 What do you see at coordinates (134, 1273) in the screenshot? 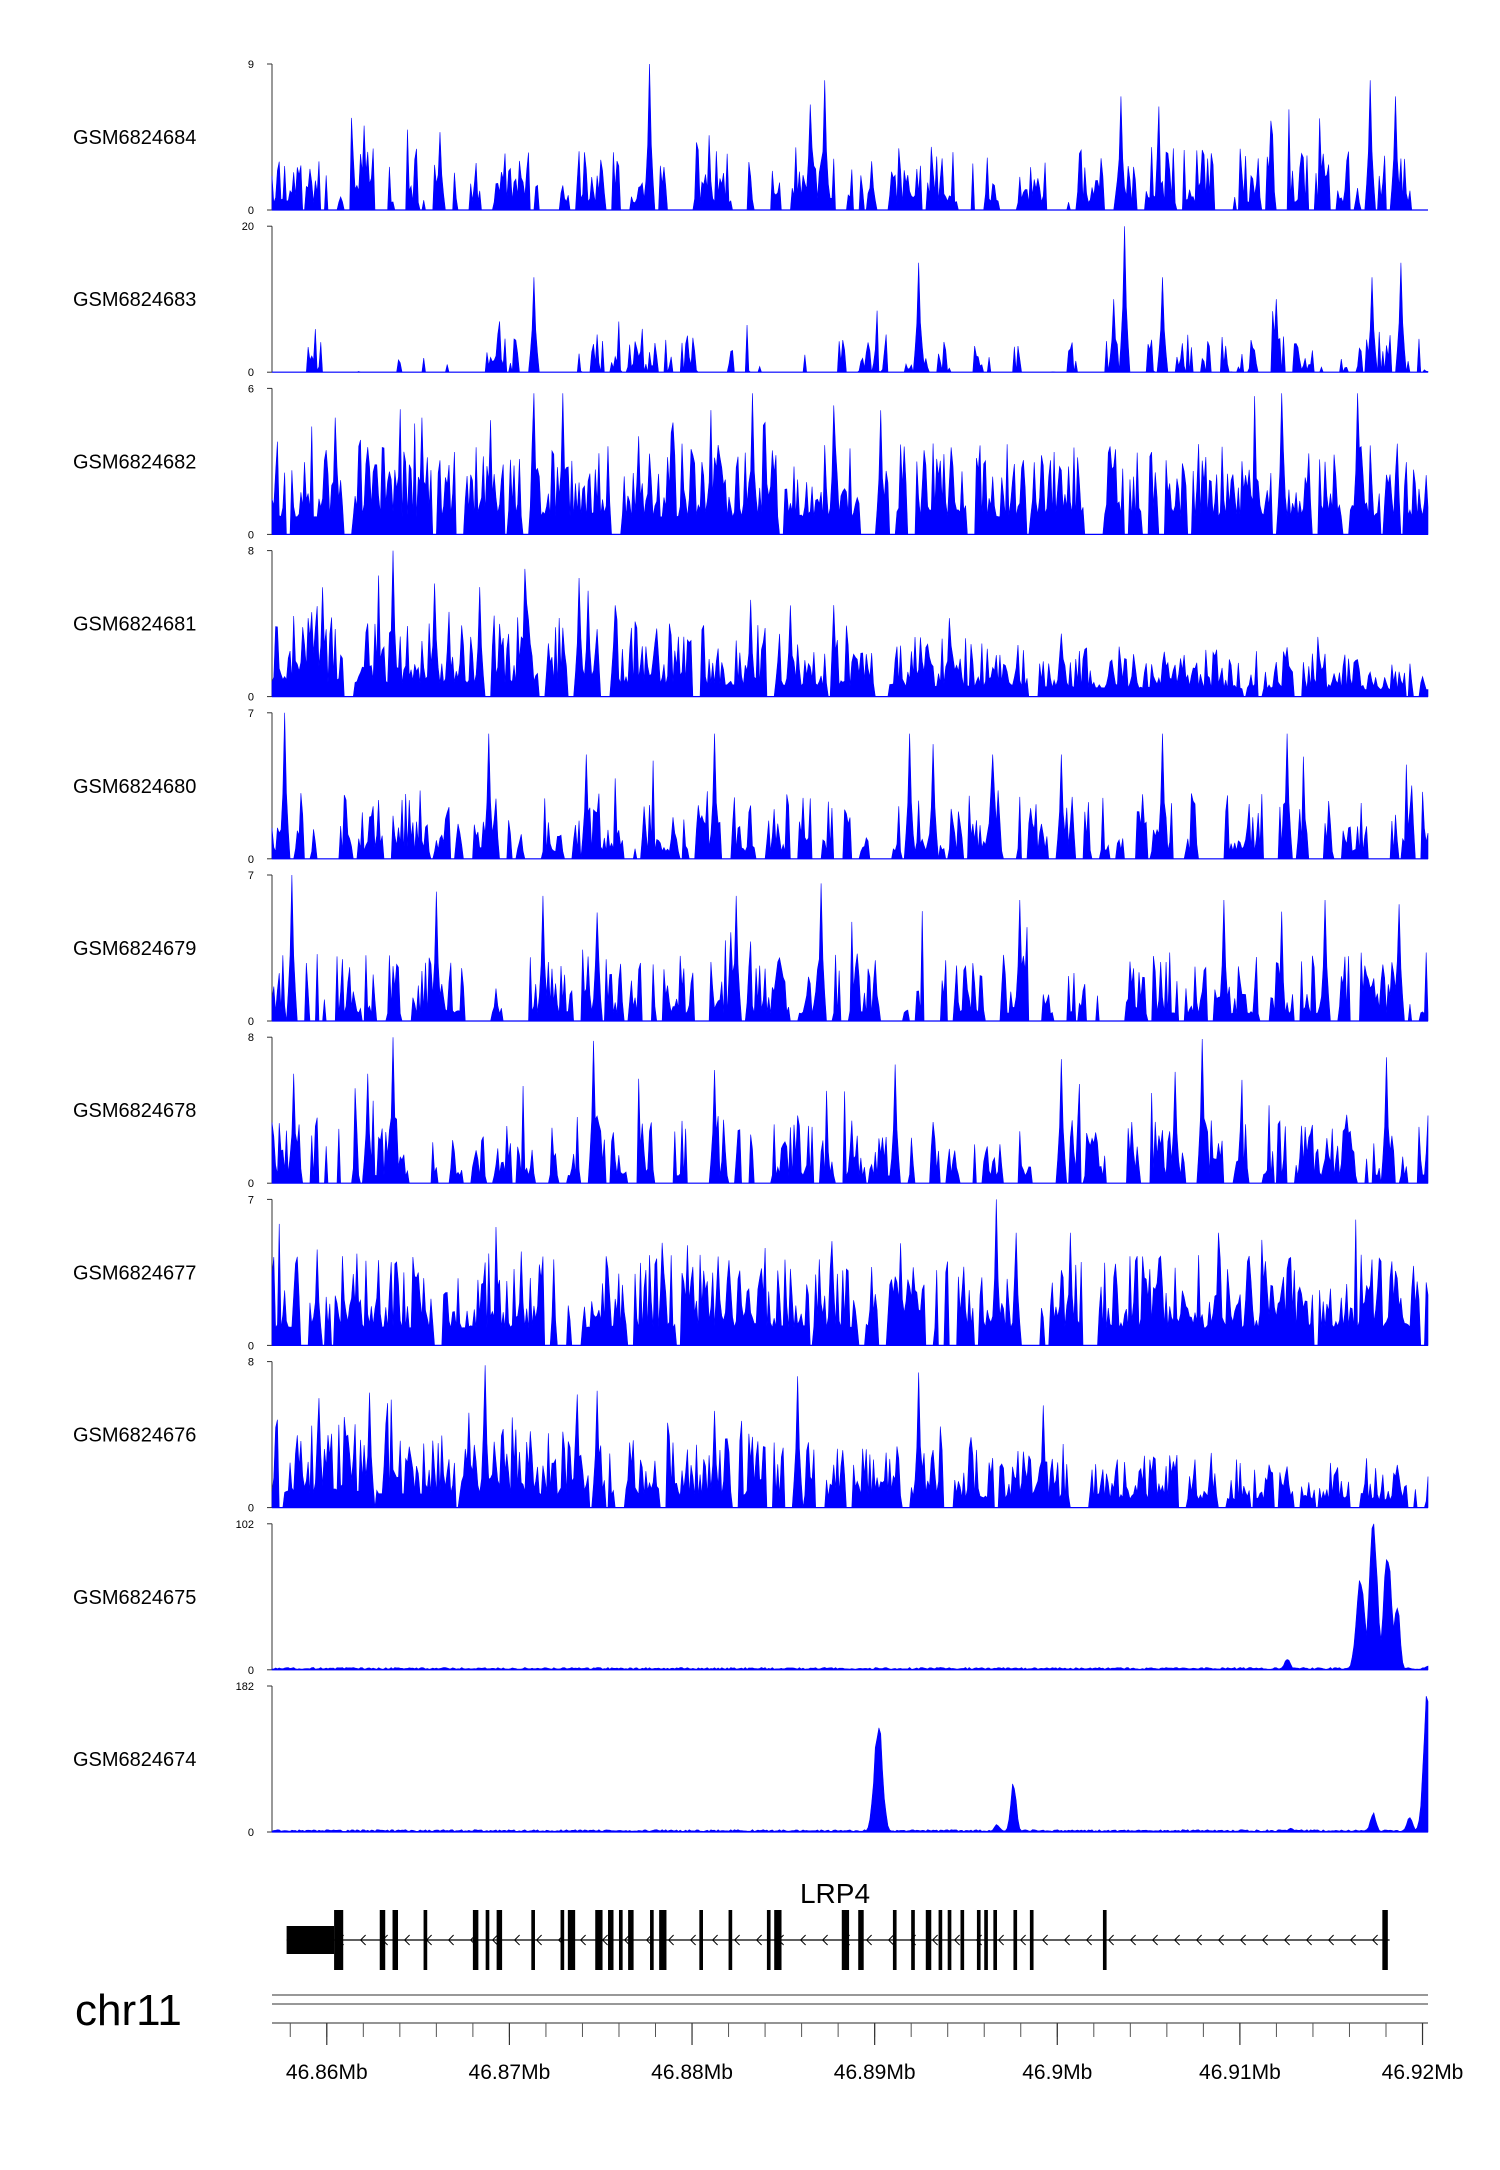
I see `track-label: GSM6824677` at bounding box center [134, 1273].